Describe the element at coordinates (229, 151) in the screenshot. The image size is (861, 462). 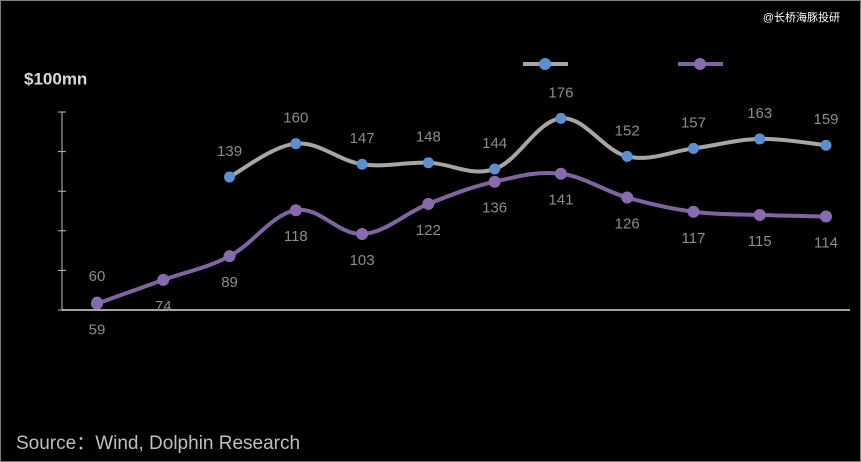
I see `data-label: 139` at that location.